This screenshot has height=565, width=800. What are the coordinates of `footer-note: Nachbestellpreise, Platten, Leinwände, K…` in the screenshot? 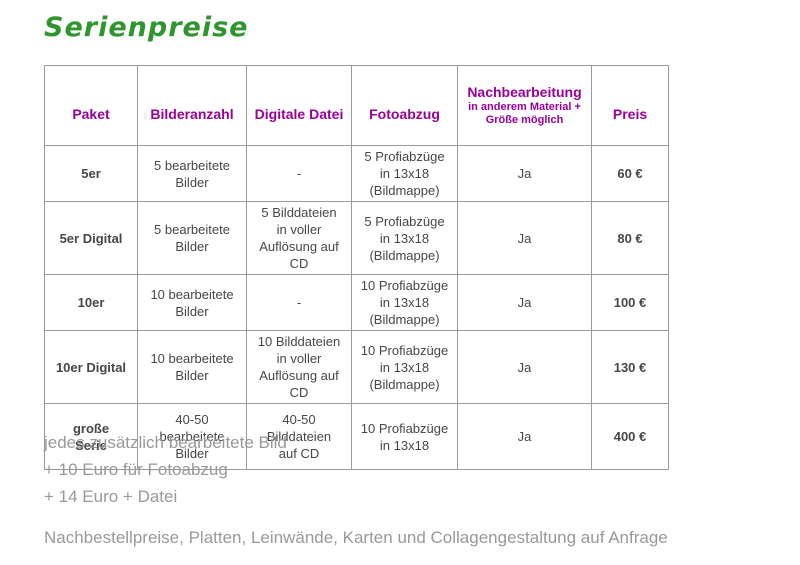 It's located at (356, 537).